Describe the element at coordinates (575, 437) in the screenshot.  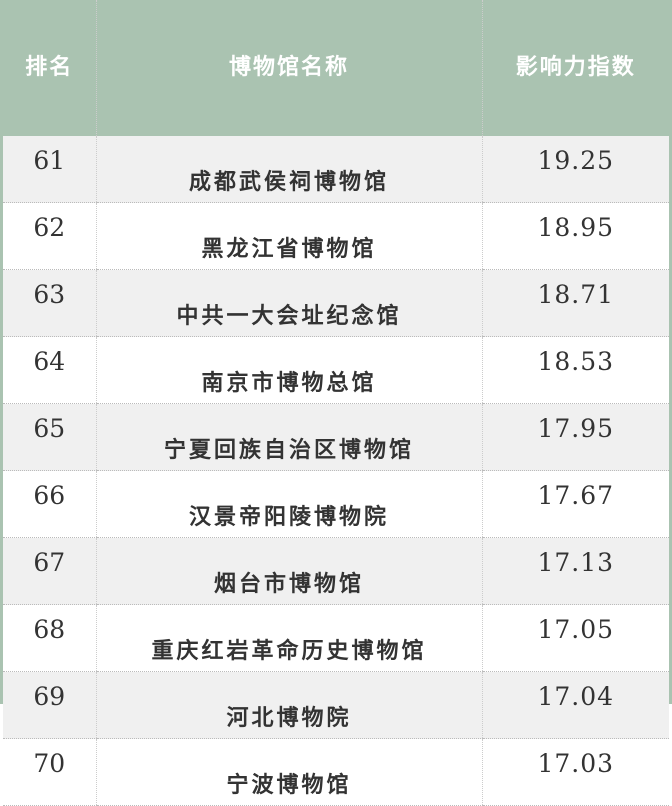
I see `score-cell: 17.95` at that location.